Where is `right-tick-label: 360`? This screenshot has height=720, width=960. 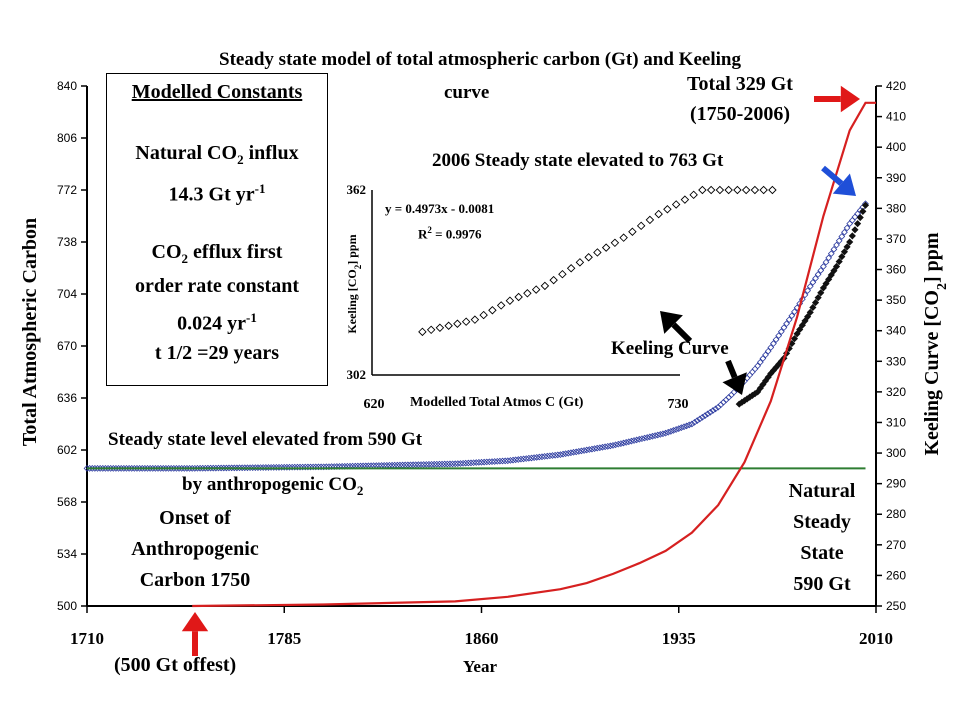
right-tick-label: 360 is located at coordinates (896, 270).